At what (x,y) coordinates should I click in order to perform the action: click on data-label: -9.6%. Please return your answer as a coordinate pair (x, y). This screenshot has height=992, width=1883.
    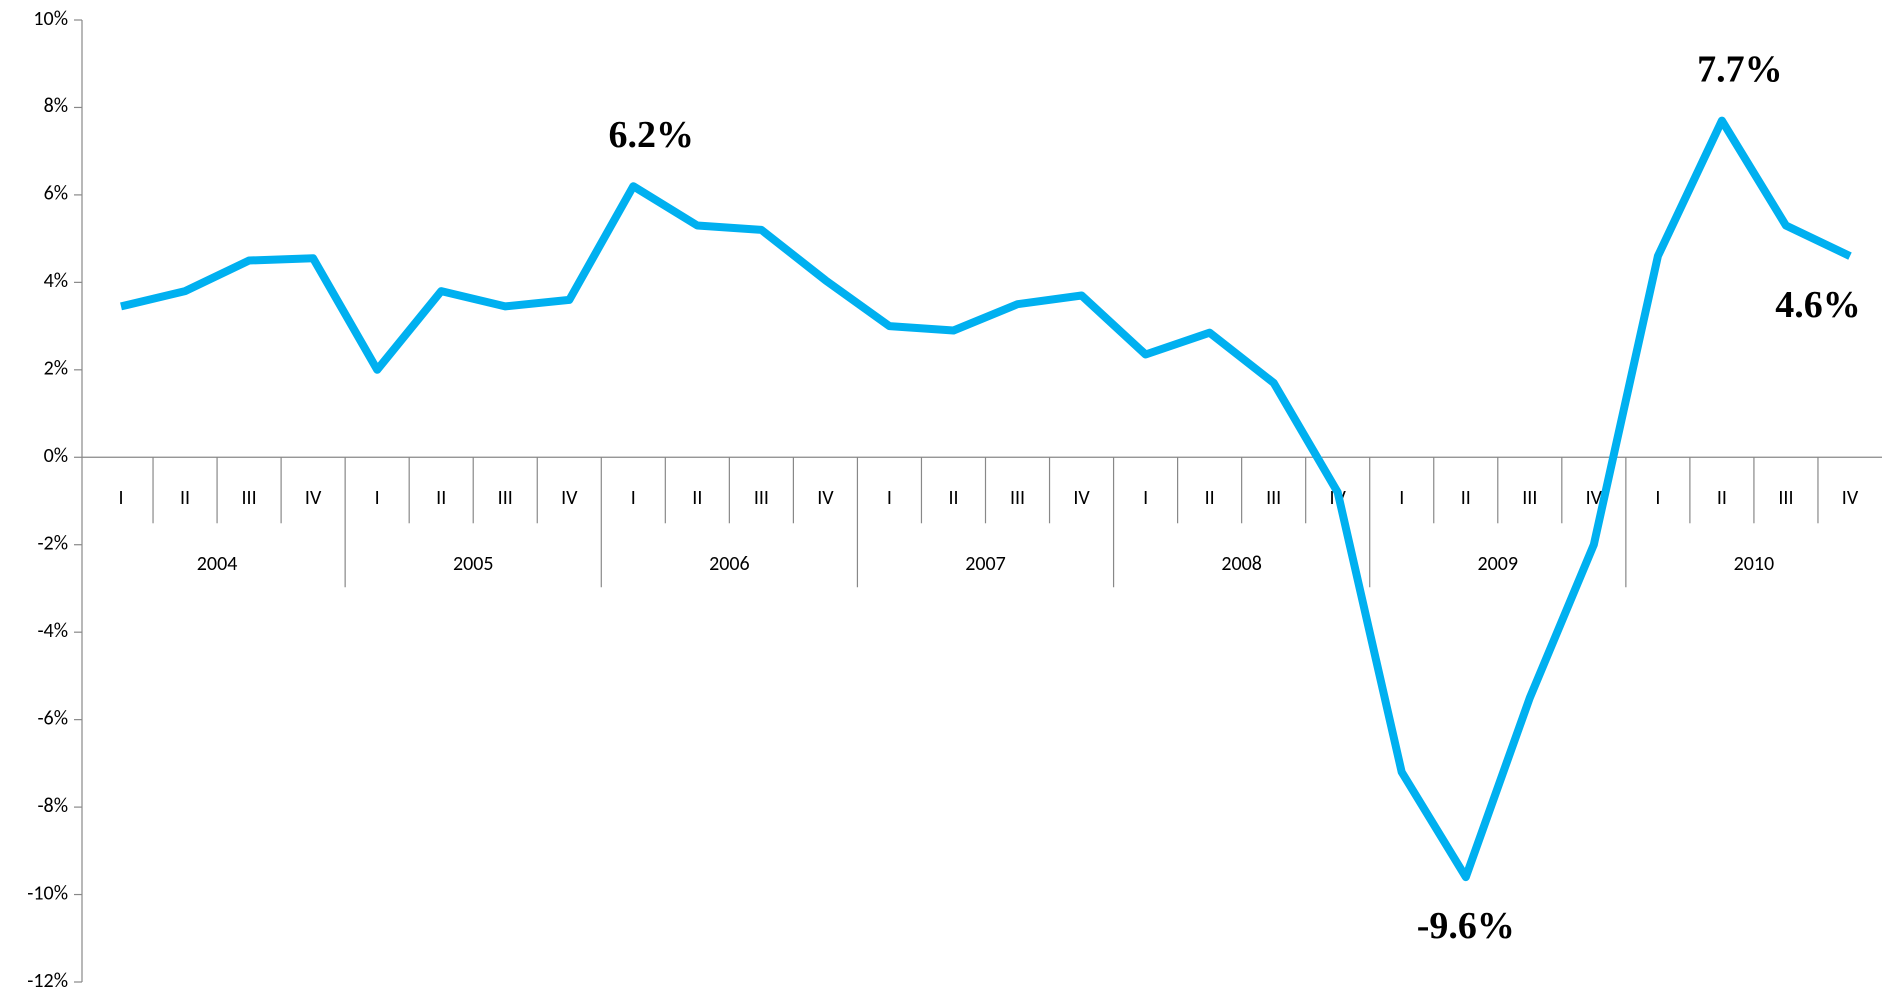
    Looking at the image, I should click on (1466, 926).